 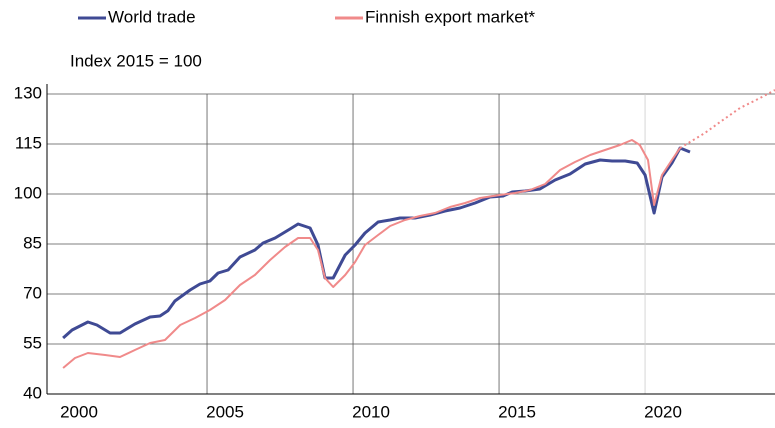 What do you see at coordinates (32, 342) in the screenshot?
I see `y-tick-label: 55` at bounding box center [32, 342].